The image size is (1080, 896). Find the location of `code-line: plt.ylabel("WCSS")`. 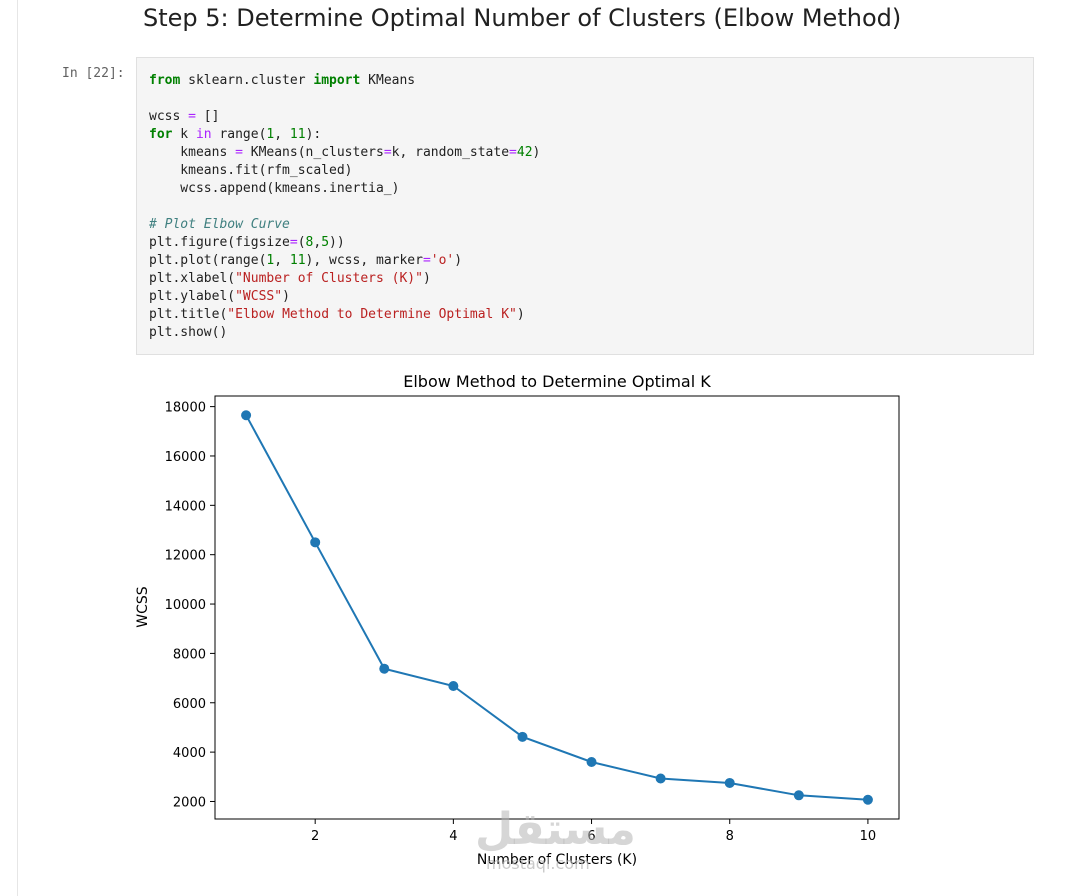

code-line: plt.ylabel("WCSS") is located at coordinates (219, 296).